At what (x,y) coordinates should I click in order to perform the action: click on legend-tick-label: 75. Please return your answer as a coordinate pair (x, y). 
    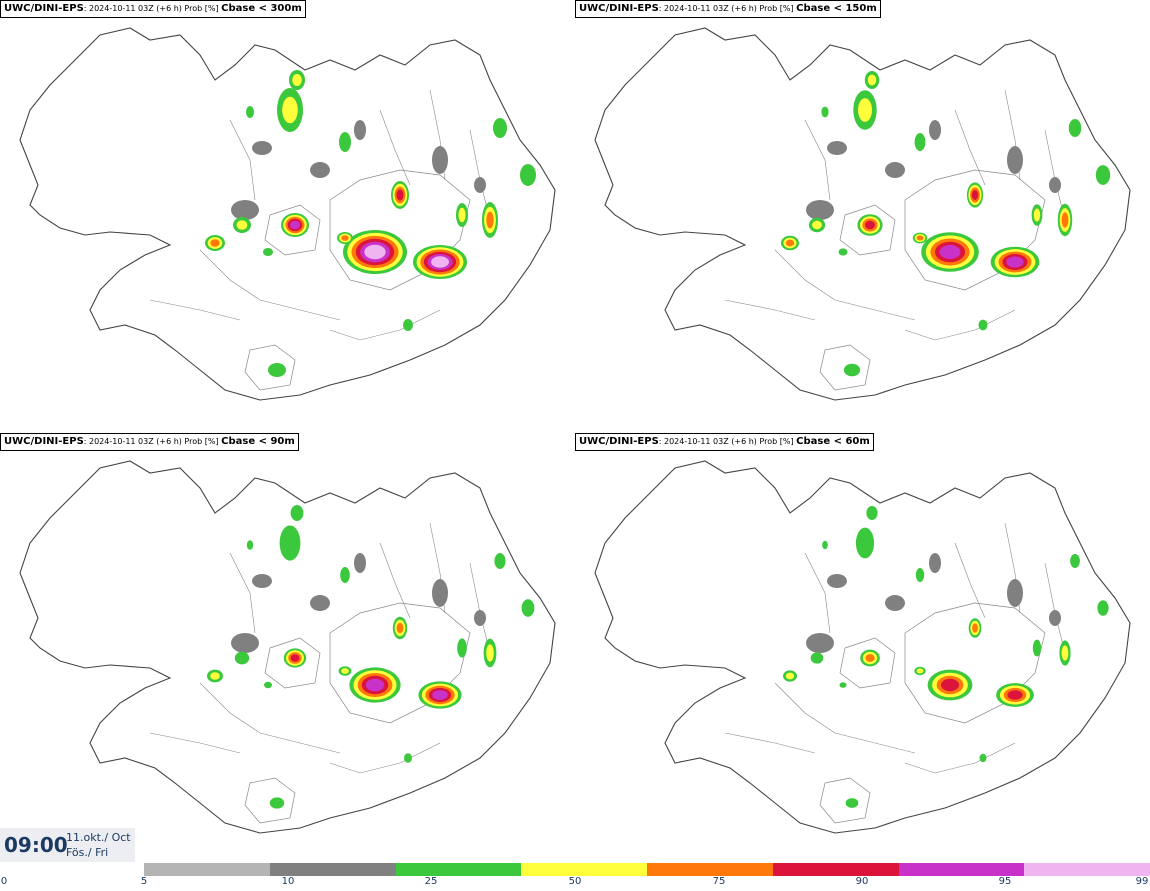
    Looking at the image, I should click on (719, 881).